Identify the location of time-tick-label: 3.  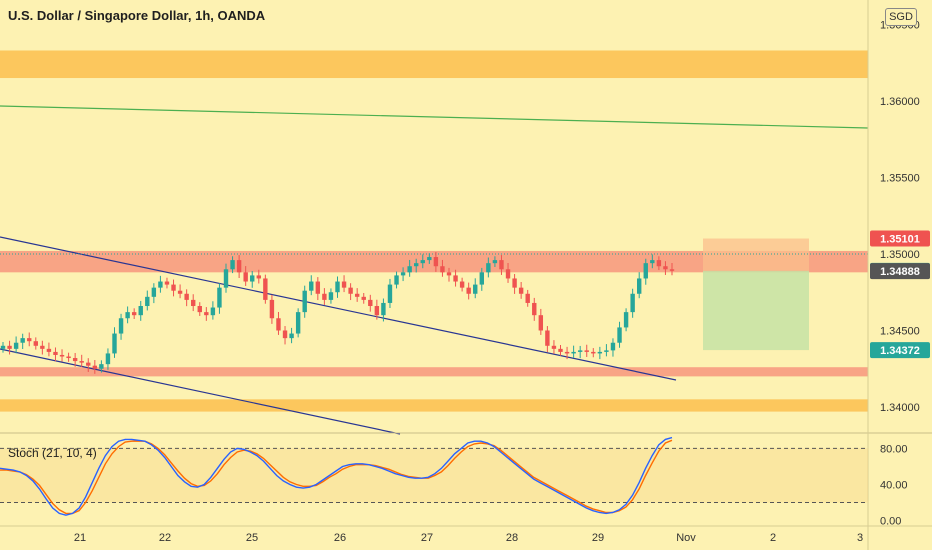
(860, 538).